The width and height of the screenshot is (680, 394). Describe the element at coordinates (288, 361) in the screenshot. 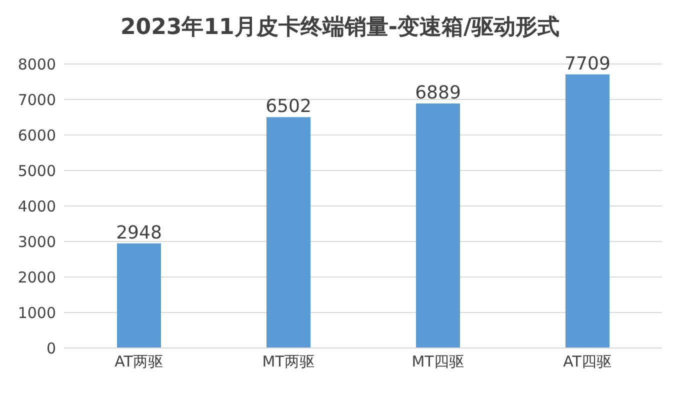

I see `x-tick-label: MT两驱` at that location.